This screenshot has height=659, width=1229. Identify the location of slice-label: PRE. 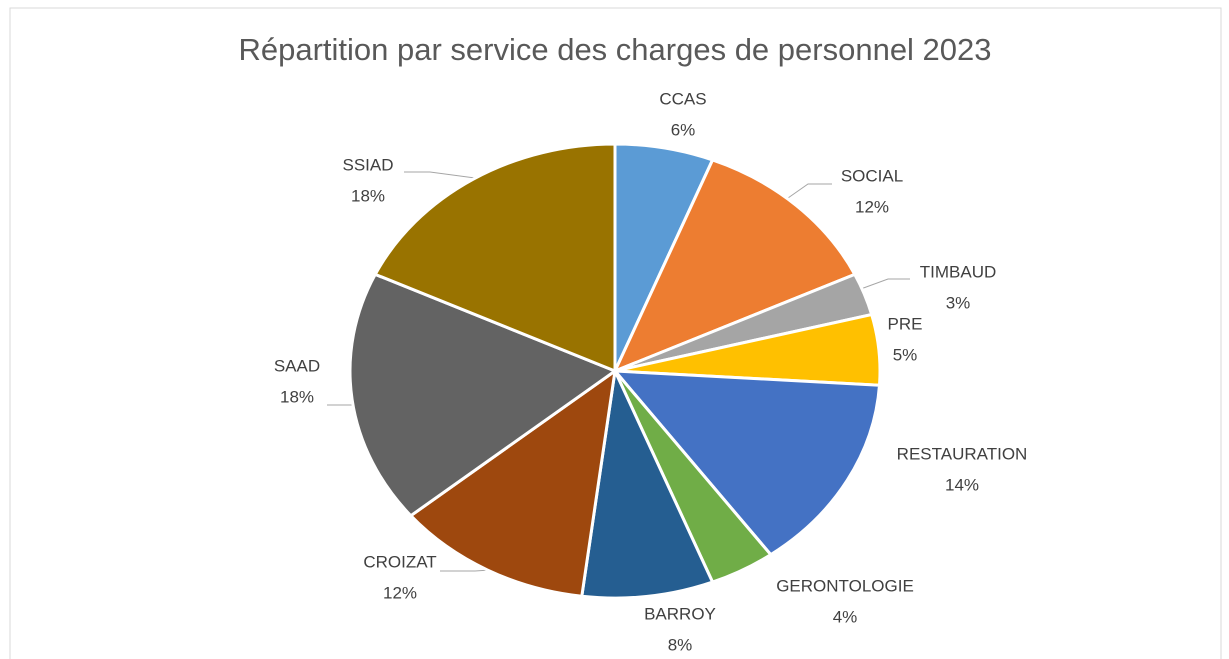
(905, 323).